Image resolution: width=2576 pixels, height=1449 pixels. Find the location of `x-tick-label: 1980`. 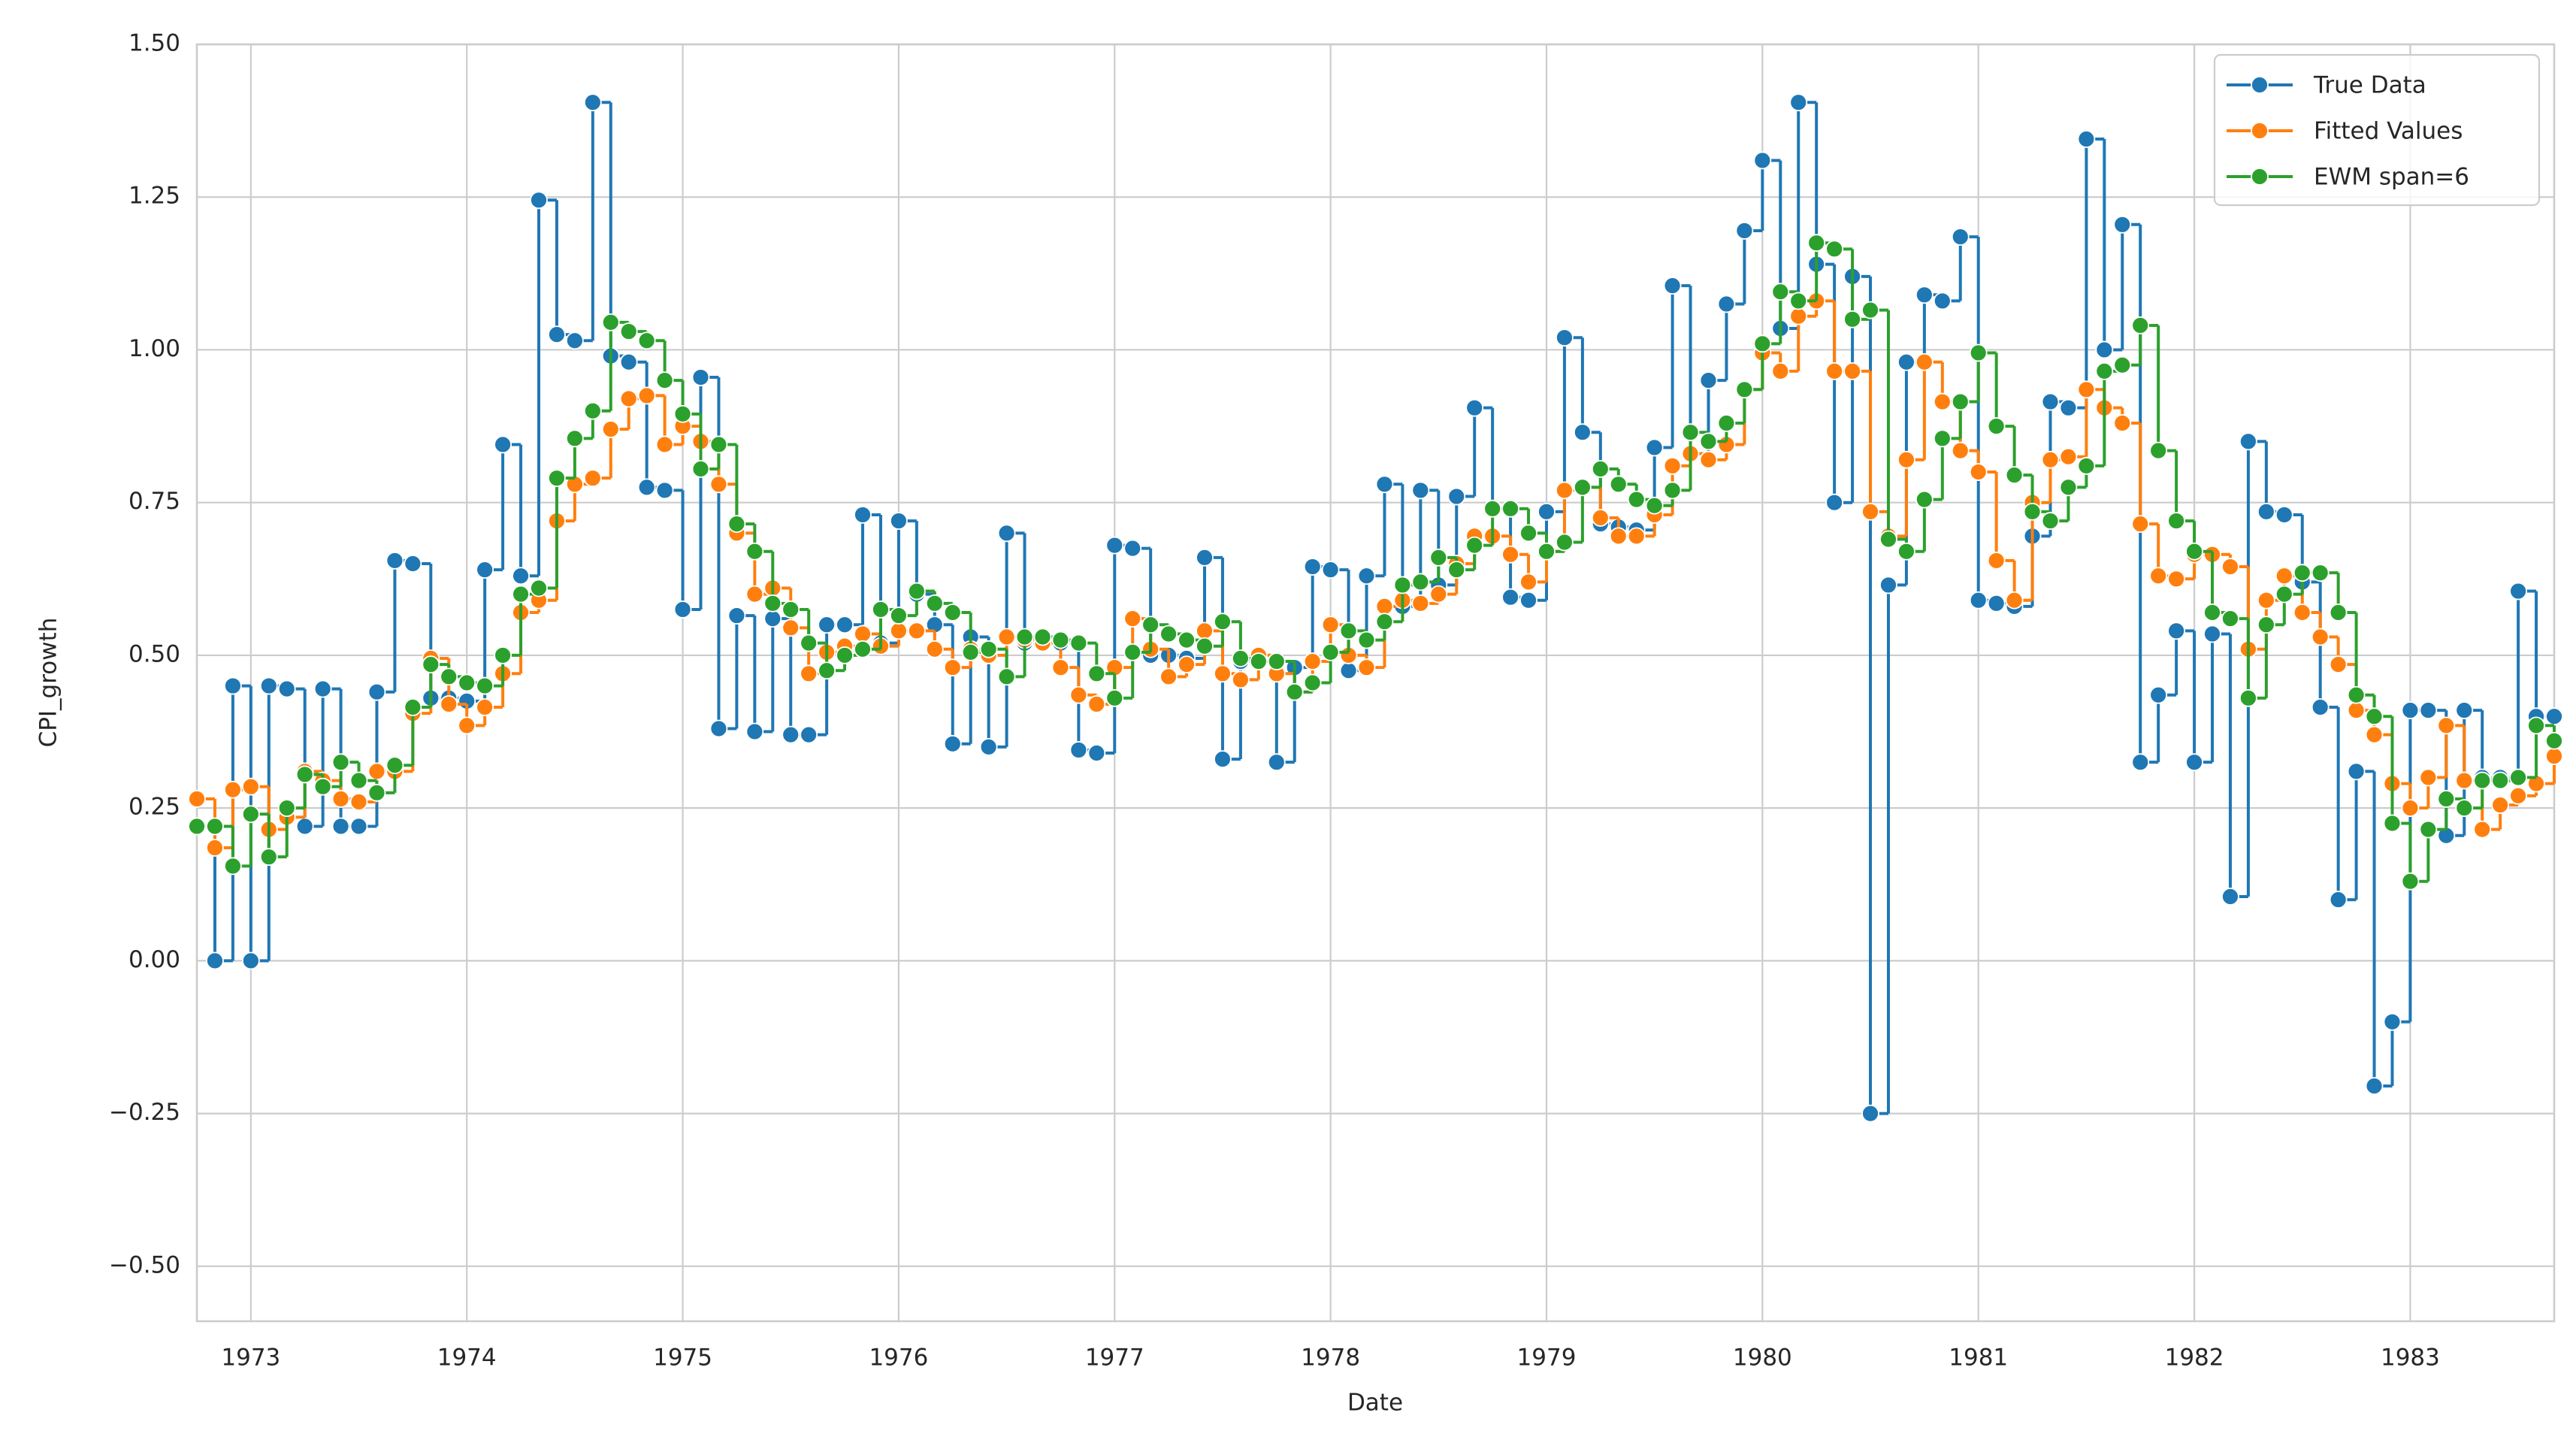

x-tick-label: 1980 is located at coordinates (1762, 1358).